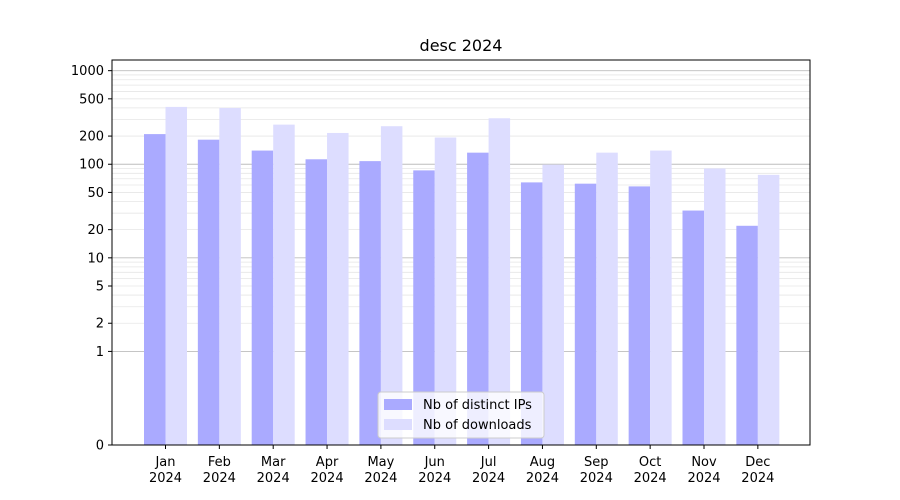  I want to click on x-tick-label-month: Jan, so click(164, 462).